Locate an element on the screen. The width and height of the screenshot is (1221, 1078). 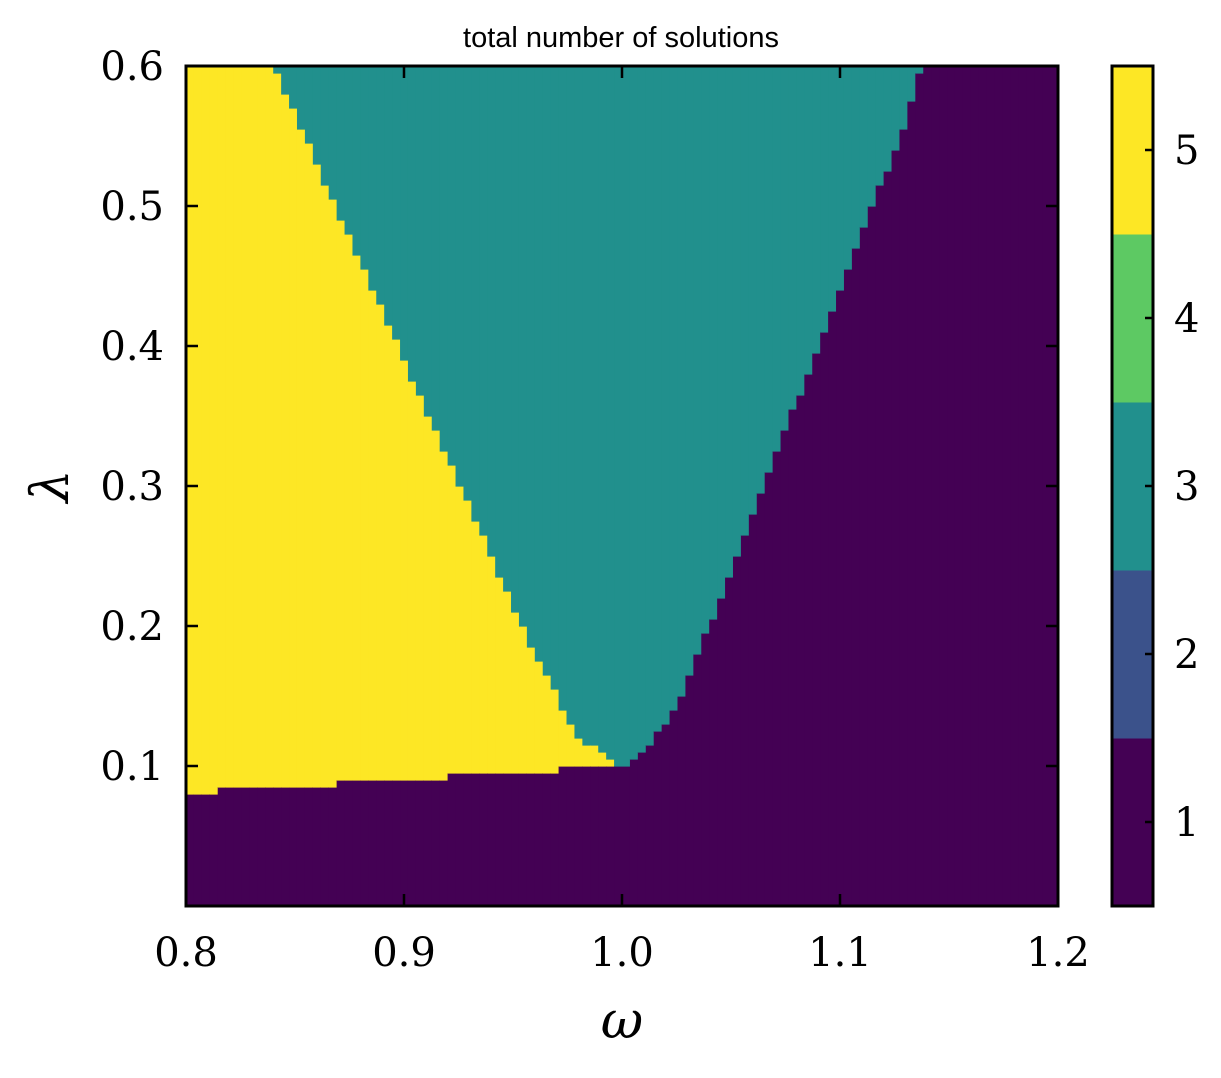
colorbar is located at coordinates (1132, 486).